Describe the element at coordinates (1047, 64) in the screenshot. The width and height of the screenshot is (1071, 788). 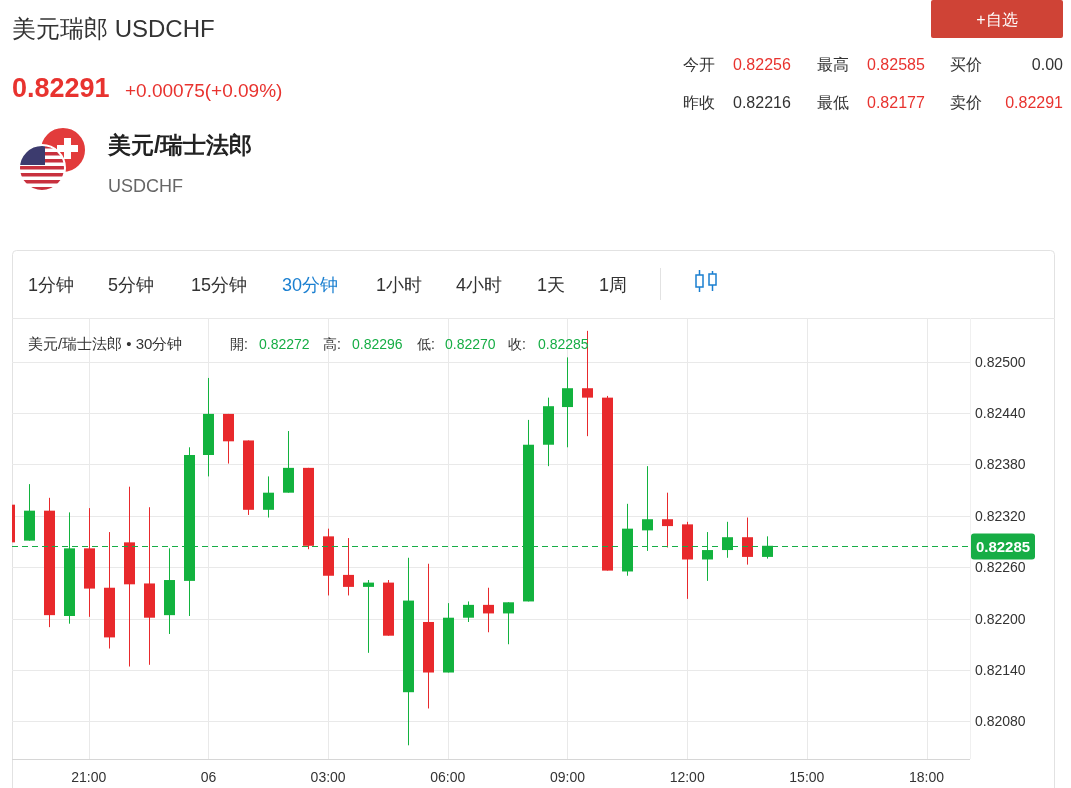
I see `annotation: 0.00` at that location.